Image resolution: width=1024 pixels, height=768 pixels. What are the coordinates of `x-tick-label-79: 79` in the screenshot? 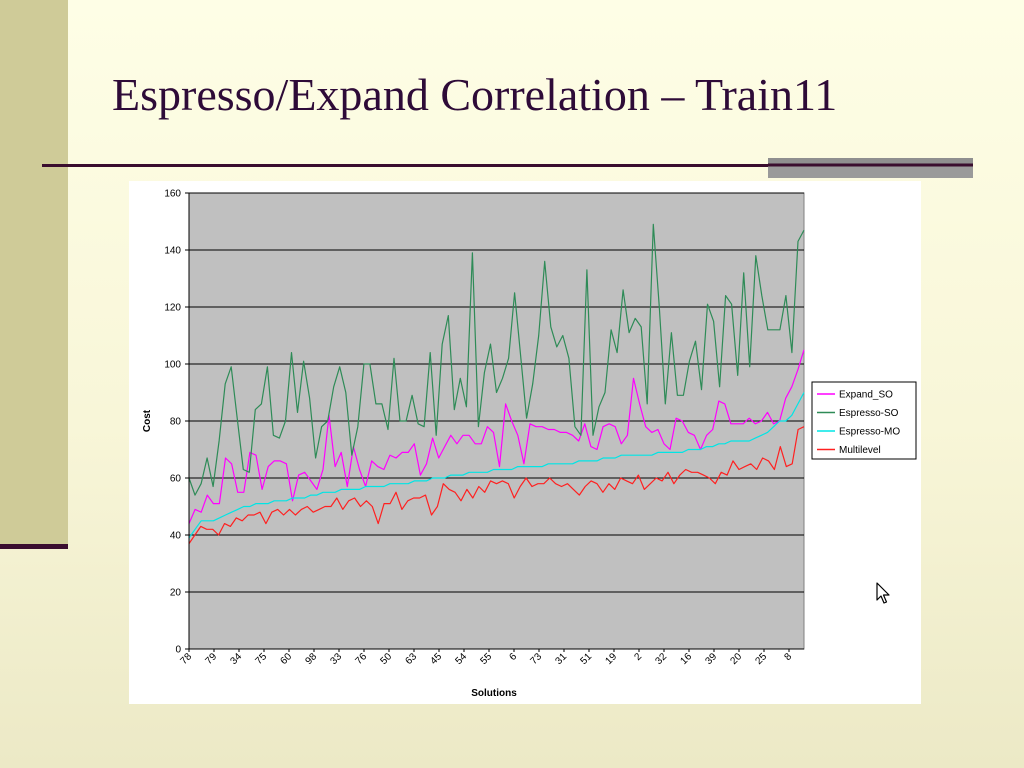 It's located at (211, 659).